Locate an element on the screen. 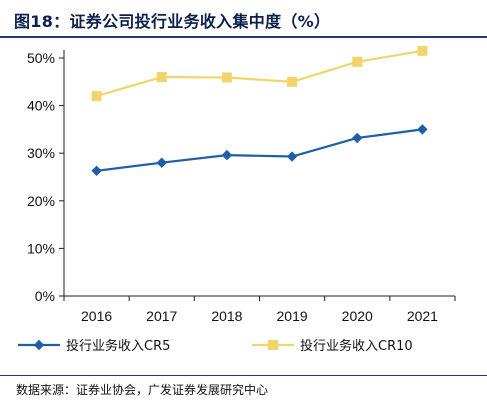  title-divider is located at coordinates (243, 37).